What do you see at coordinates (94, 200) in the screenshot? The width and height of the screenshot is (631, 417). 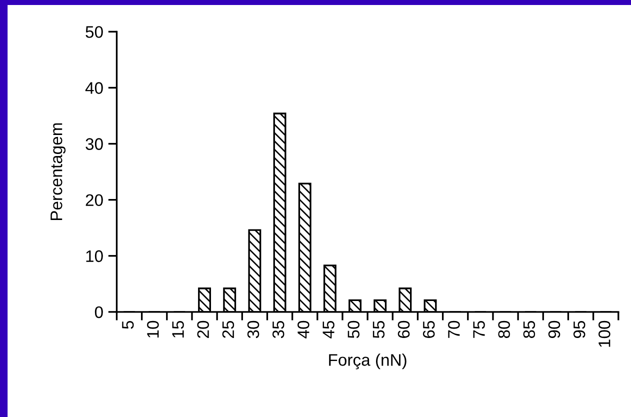 I see `y-tick-label: 20` at bounding box center [94, 200].